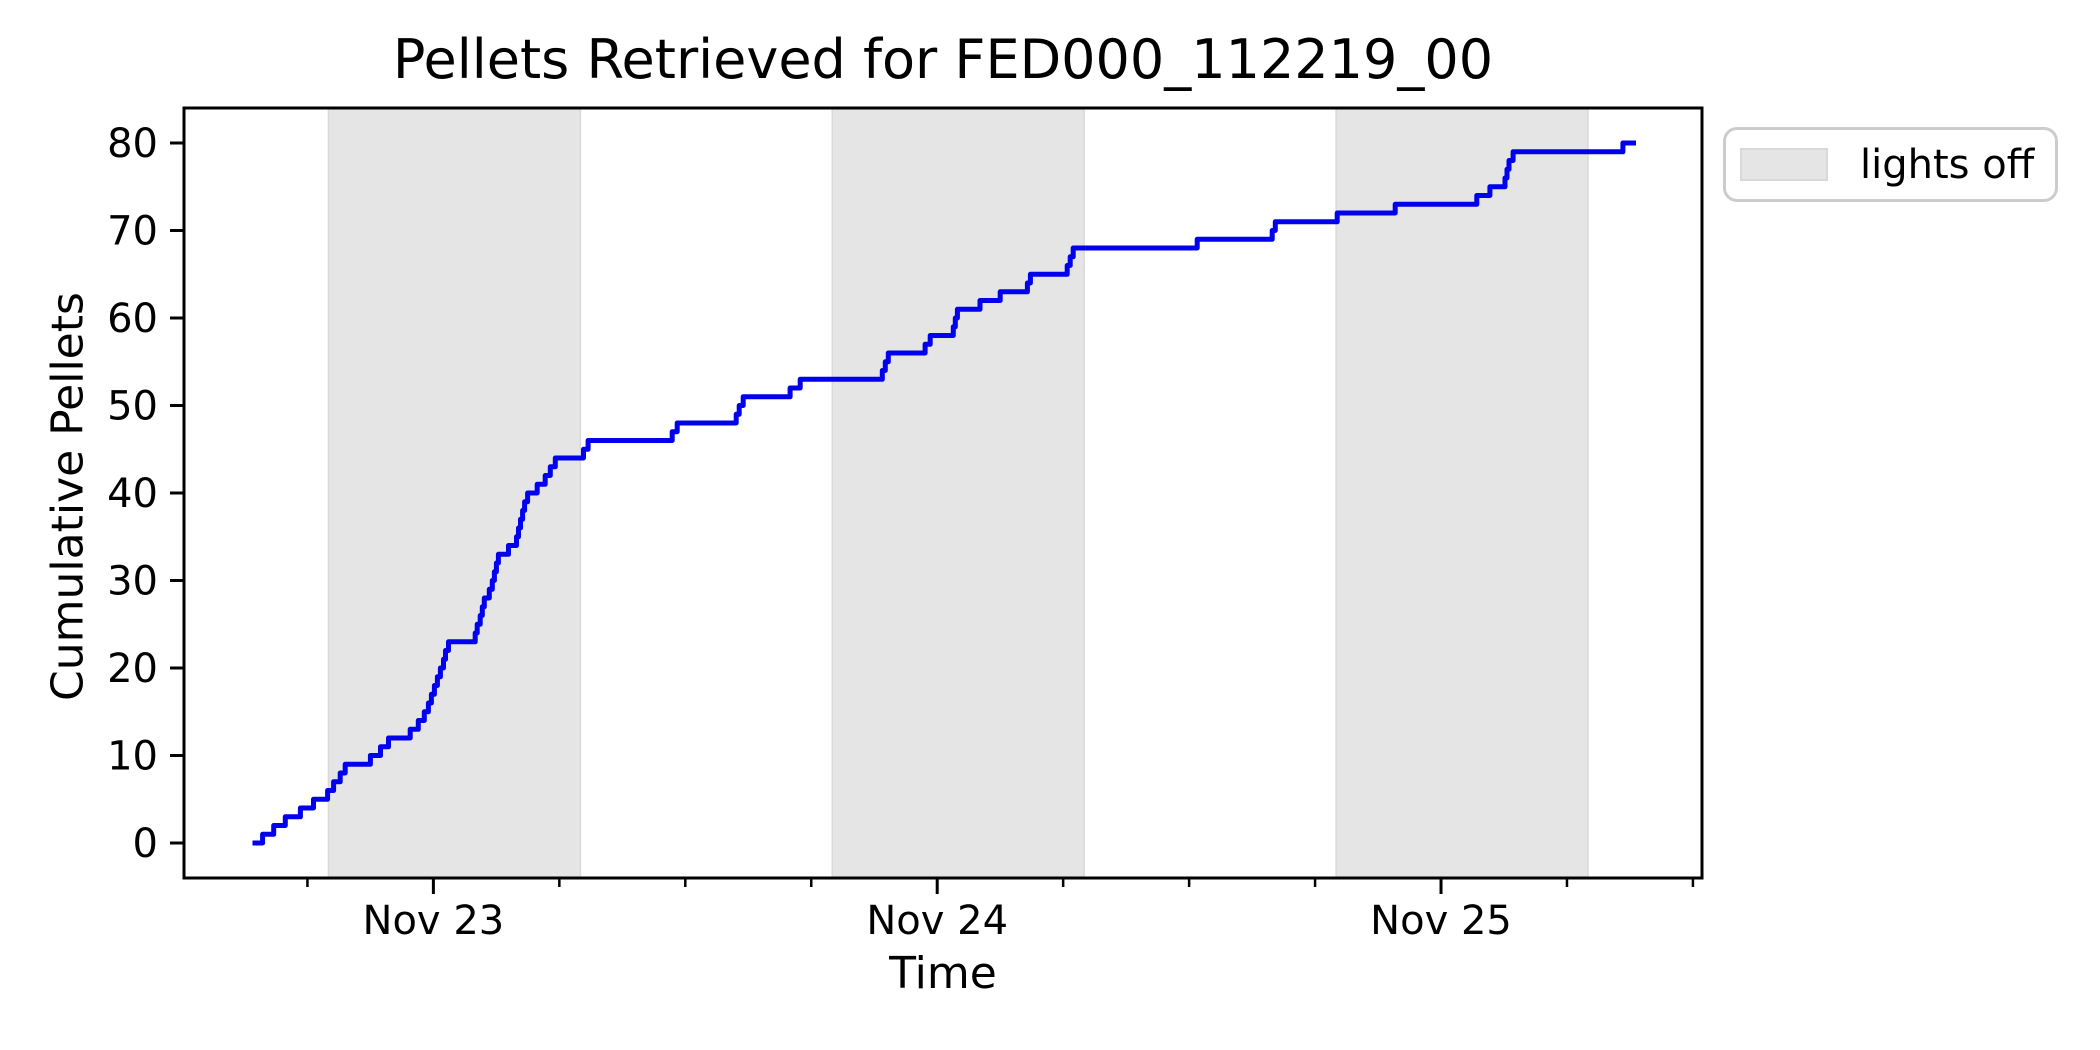 This screenshot has width=2100, height=1050. Describe the element at coordinates (1784, 164) in the screenshot. I see `legend-lights-off-swatch` at that location.